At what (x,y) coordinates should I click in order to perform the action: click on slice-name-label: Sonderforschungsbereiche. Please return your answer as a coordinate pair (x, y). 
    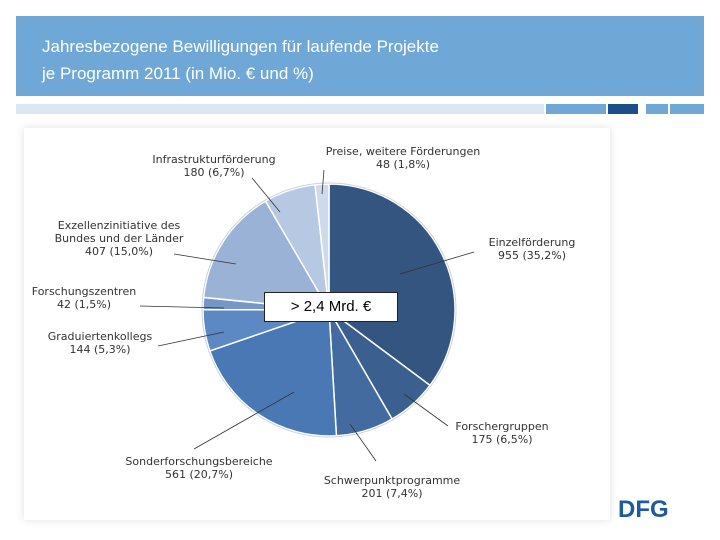
    Looking at the image, I should click on (198, 461).